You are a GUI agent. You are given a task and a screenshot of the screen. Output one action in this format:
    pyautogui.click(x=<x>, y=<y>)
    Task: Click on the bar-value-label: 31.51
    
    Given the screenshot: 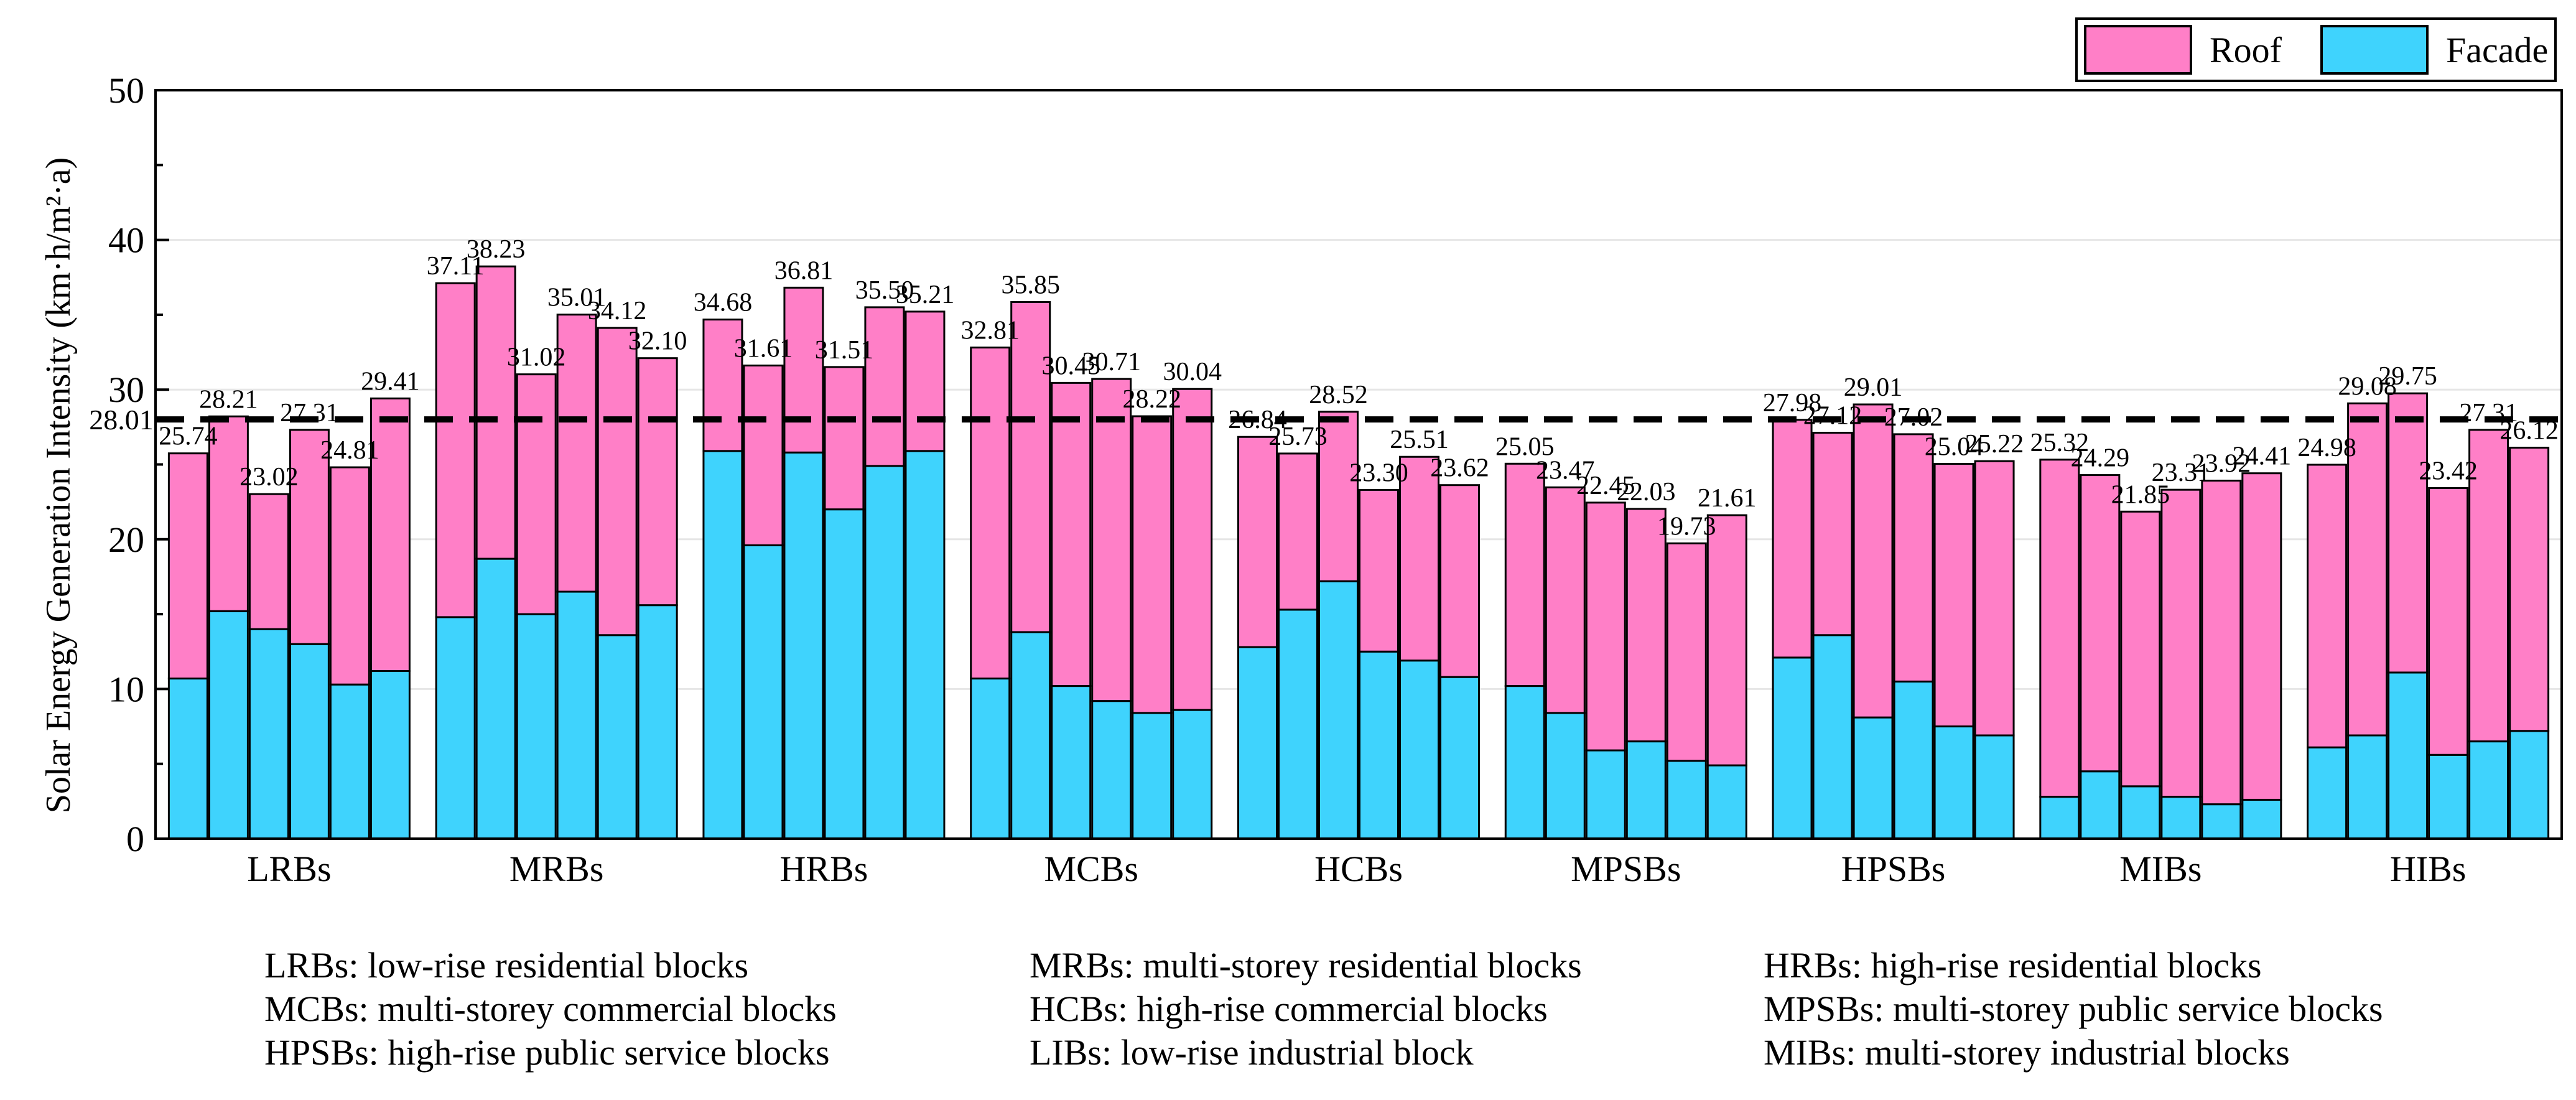 What is the action you would take?
    pyautogui.click(x=844, y=350)
    